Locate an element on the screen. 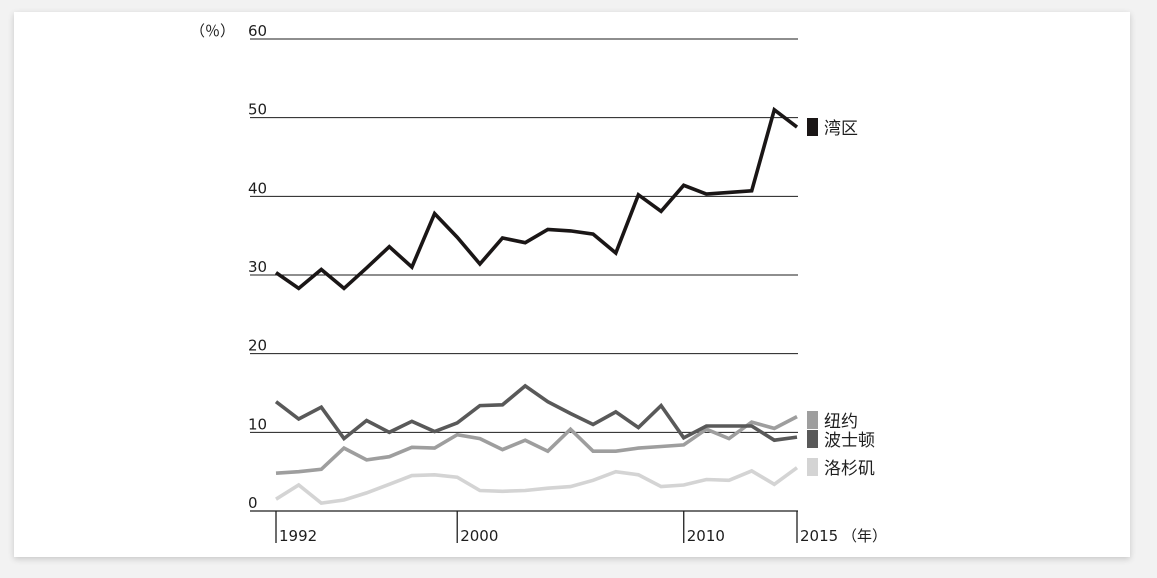  x-tick-label: 2000 is located at coordinates (479, 536).